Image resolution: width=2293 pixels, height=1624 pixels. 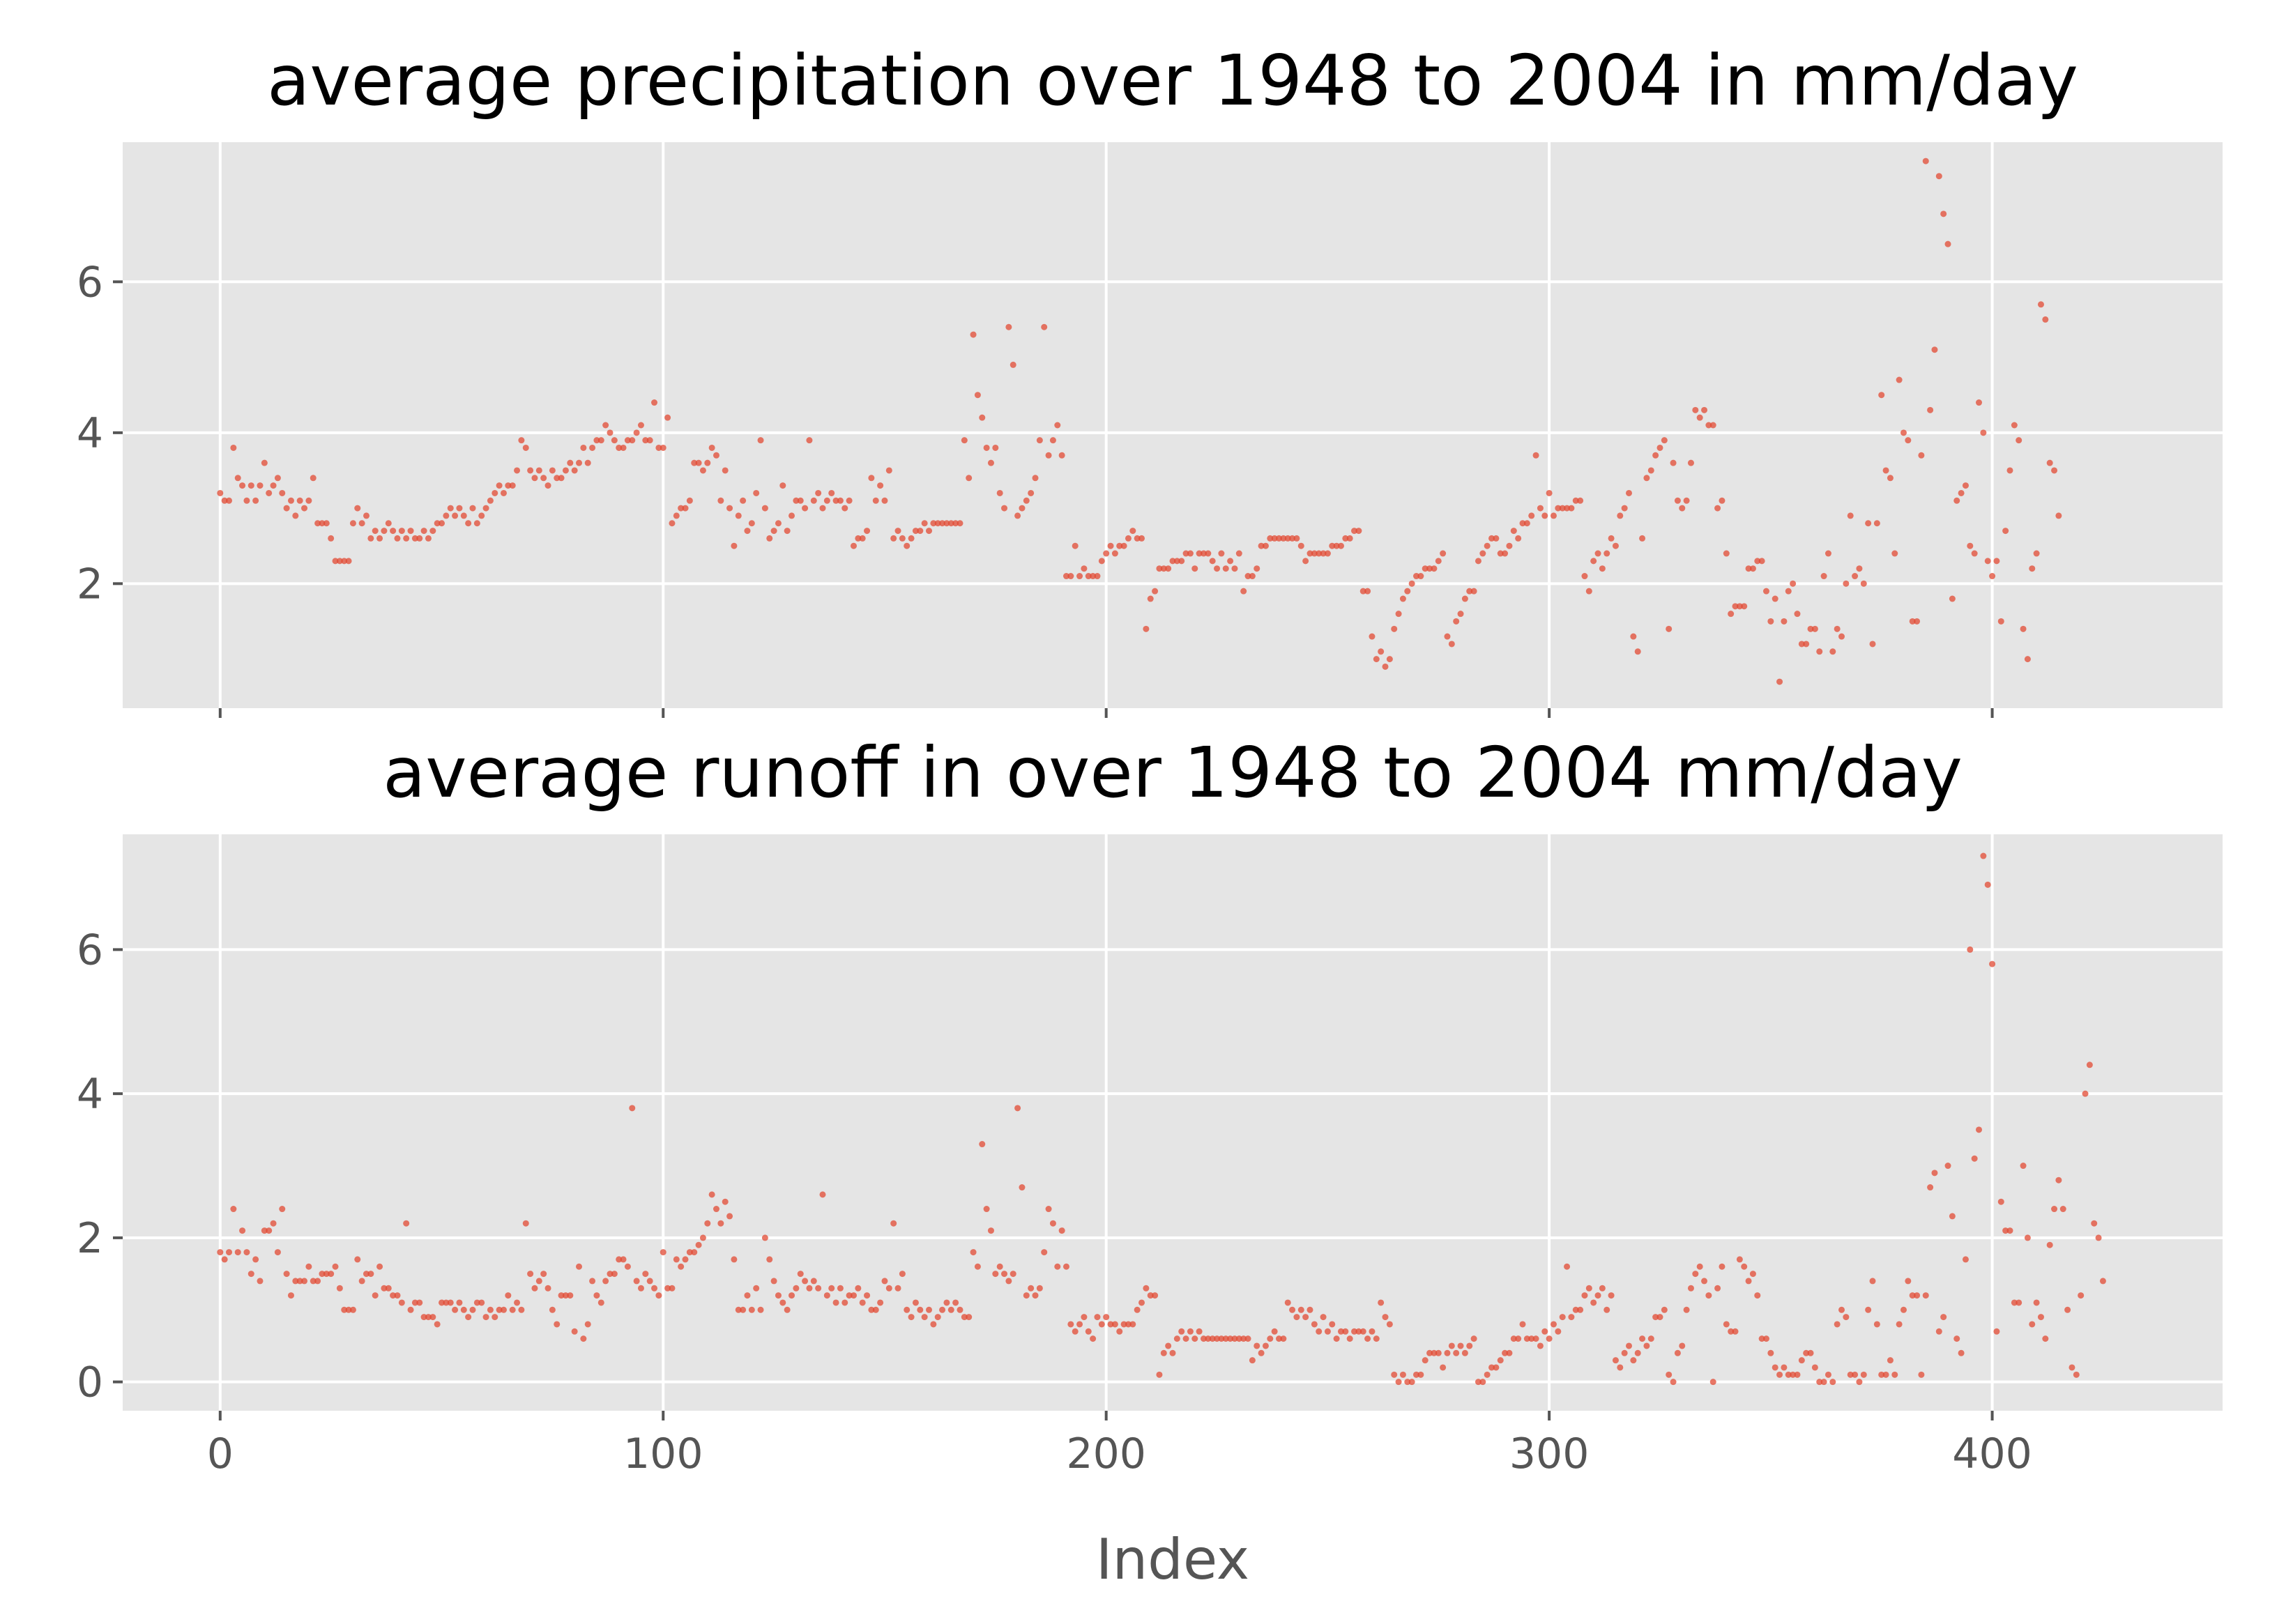 I want to click on x-tick-label: 100, so click(x=663, y=1454).